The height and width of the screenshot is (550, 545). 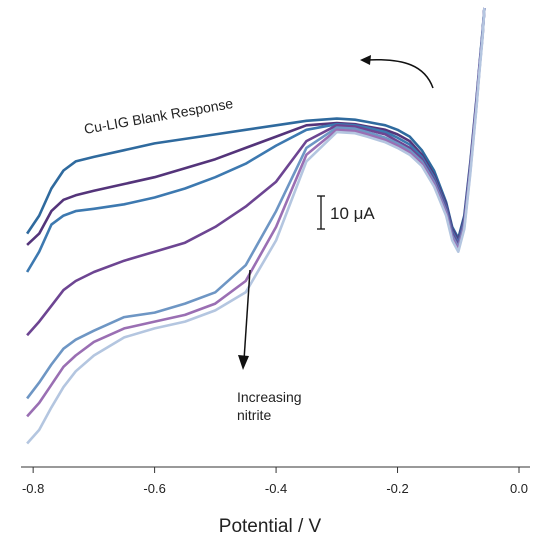 What do you see at coordinates (254, 415) in the screenshot?
I see `increasing-label-line2: nitrite` at bounding box center [254, 415].